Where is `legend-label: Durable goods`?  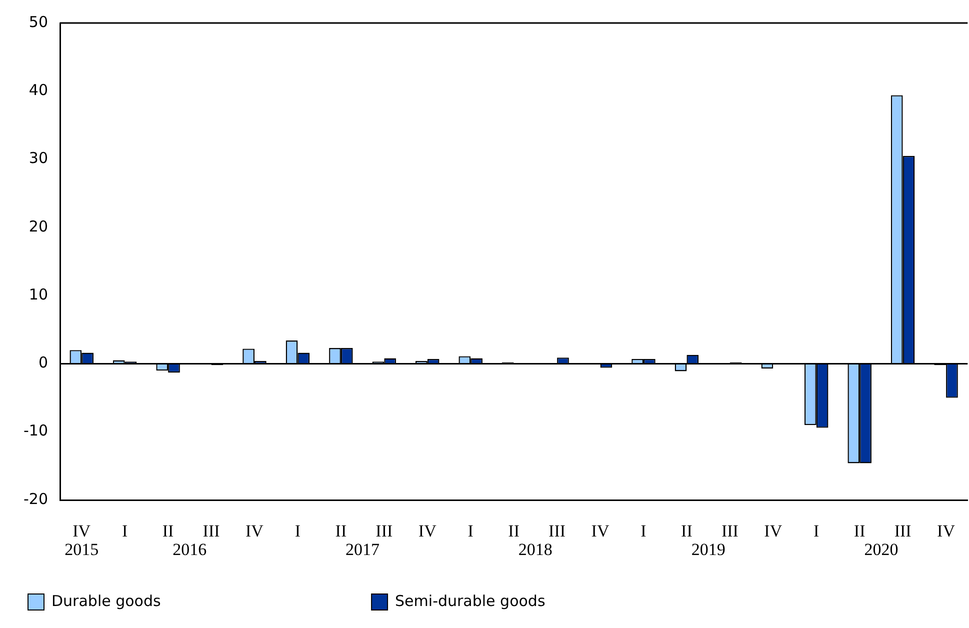 legend-label: Durable goods is located at coordinates (202, 601).